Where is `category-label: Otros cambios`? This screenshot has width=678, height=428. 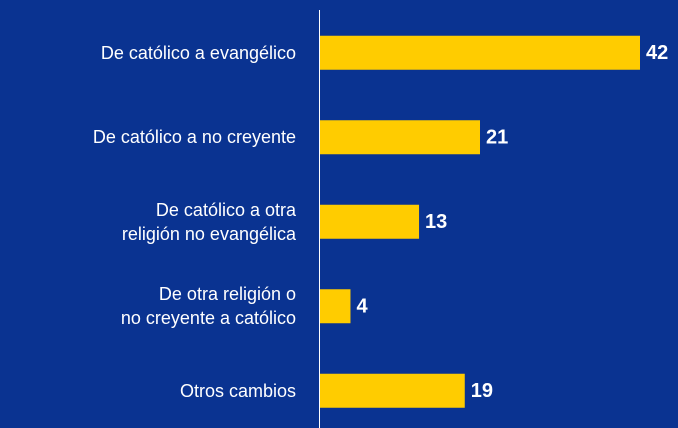
category-label: Otros cambios is located at coordinates (237, 390).